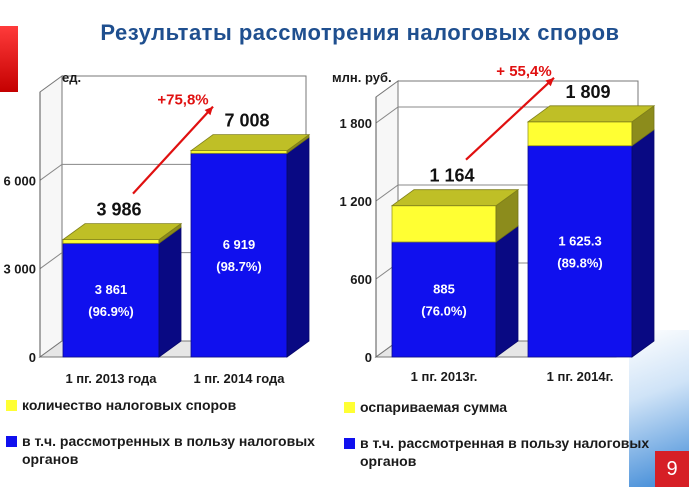 This screenshot has width=689, height=487. I want to click on unit-label: ед., so click(71, 77).